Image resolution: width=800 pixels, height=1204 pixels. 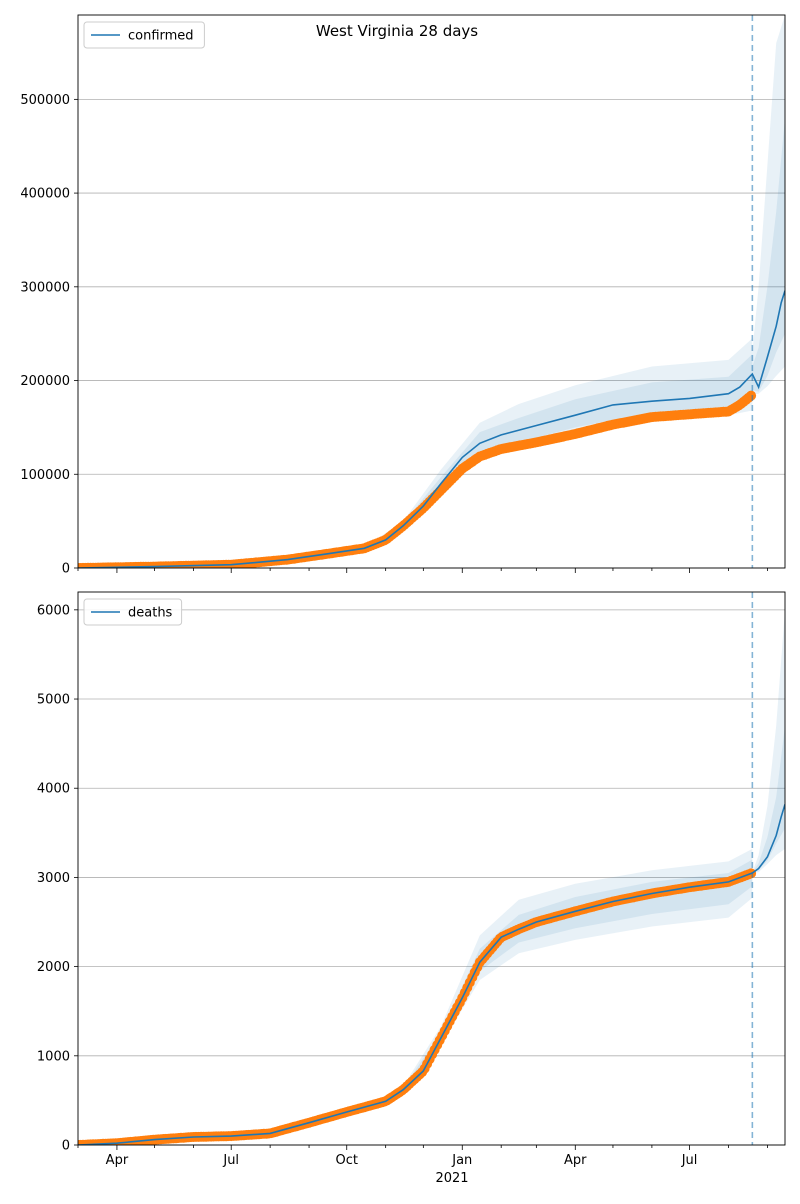 What do you see at coordinates (45, 287) in the screenshot?
I see `y-tick-label: 300000` at bounding box center [45, 287].